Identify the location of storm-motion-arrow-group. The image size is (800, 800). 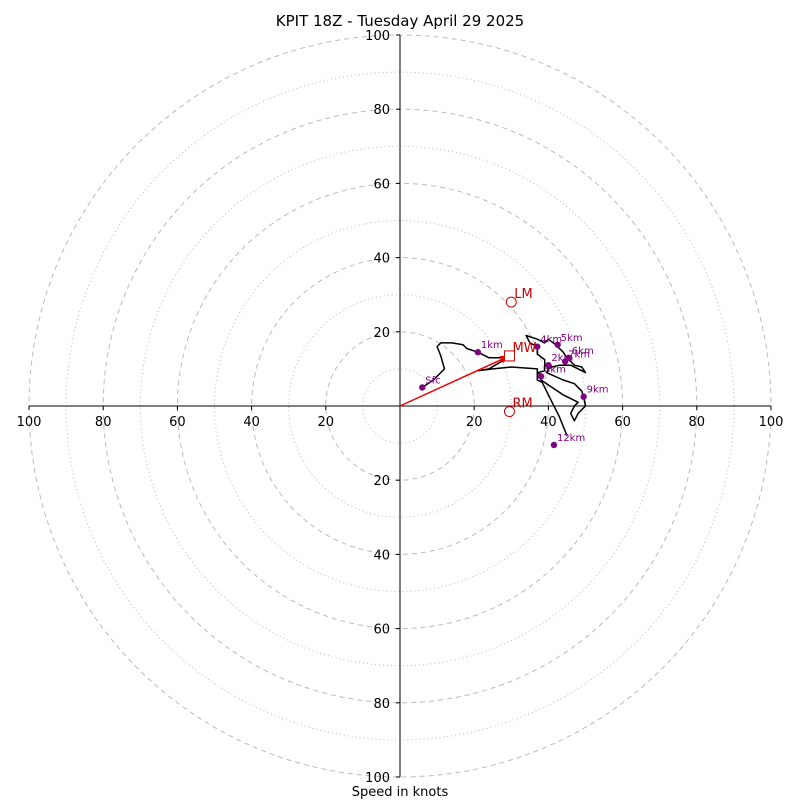
(454, 381).